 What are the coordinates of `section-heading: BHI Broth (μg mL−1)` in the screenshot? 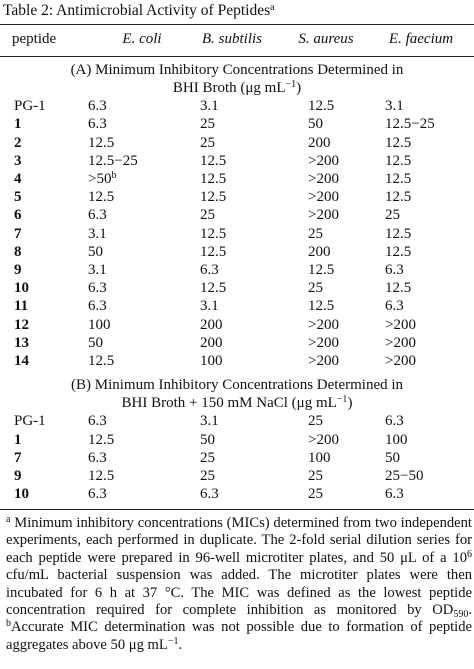 It's located at (237, 88).